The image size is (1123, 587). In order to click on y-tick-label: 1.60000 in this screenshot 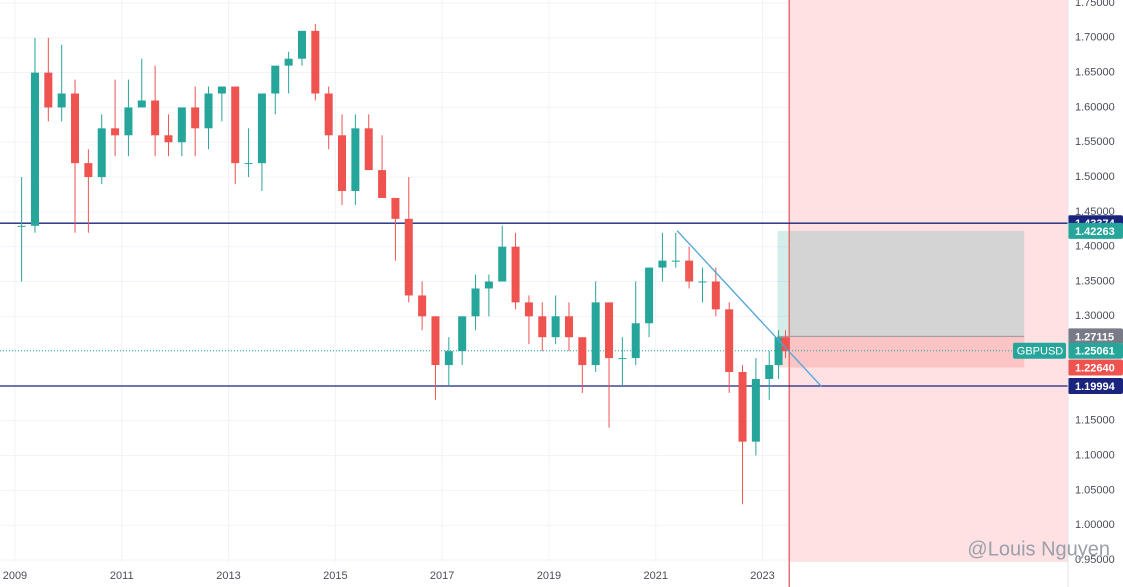, I will do `click(1095, 107)`.